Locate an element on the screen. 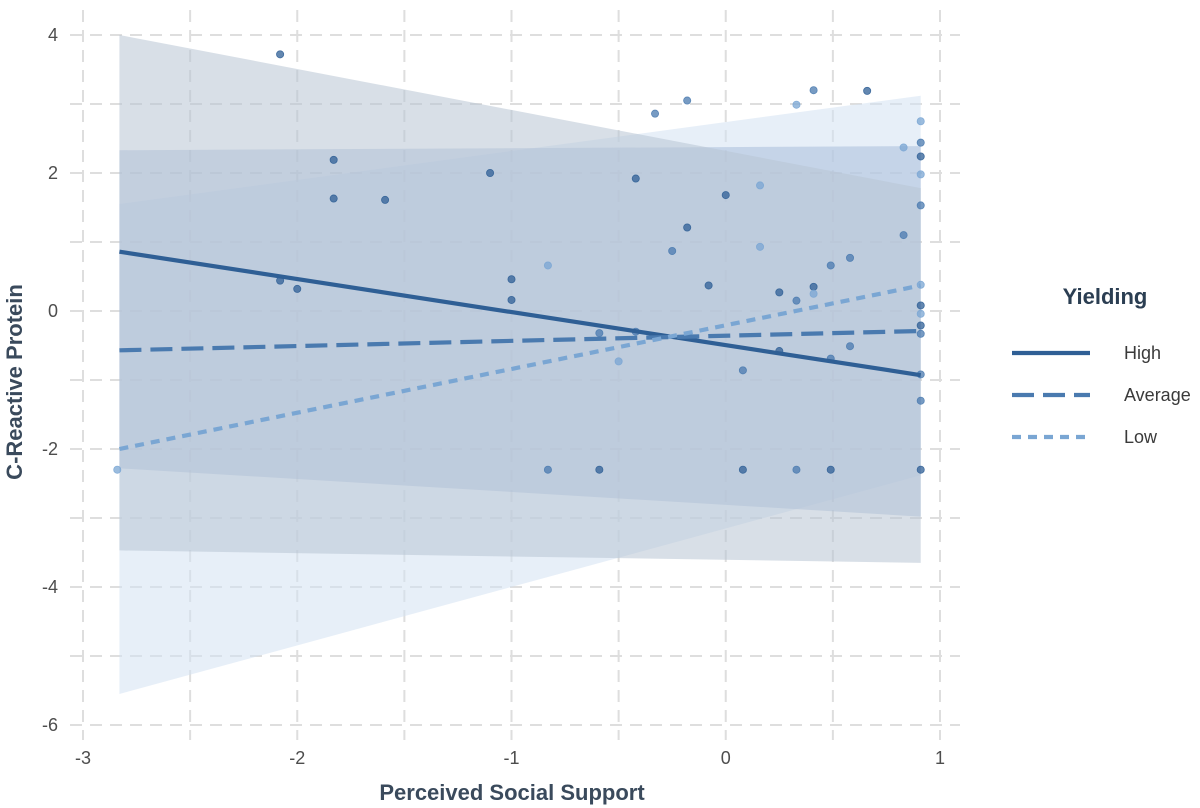 This screenshot has width=1200, height=808. x-axis-ticks: -3 -2 -1 0 1 is located at coordinates (510, 758).